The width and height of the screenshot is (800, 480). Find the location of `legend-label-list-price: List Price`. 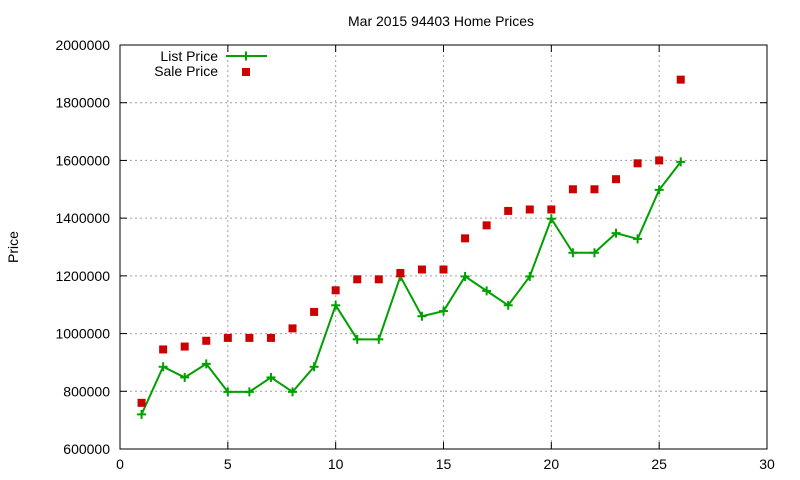

legend-label-list-price: List Price is located at coordinates (189, 56).